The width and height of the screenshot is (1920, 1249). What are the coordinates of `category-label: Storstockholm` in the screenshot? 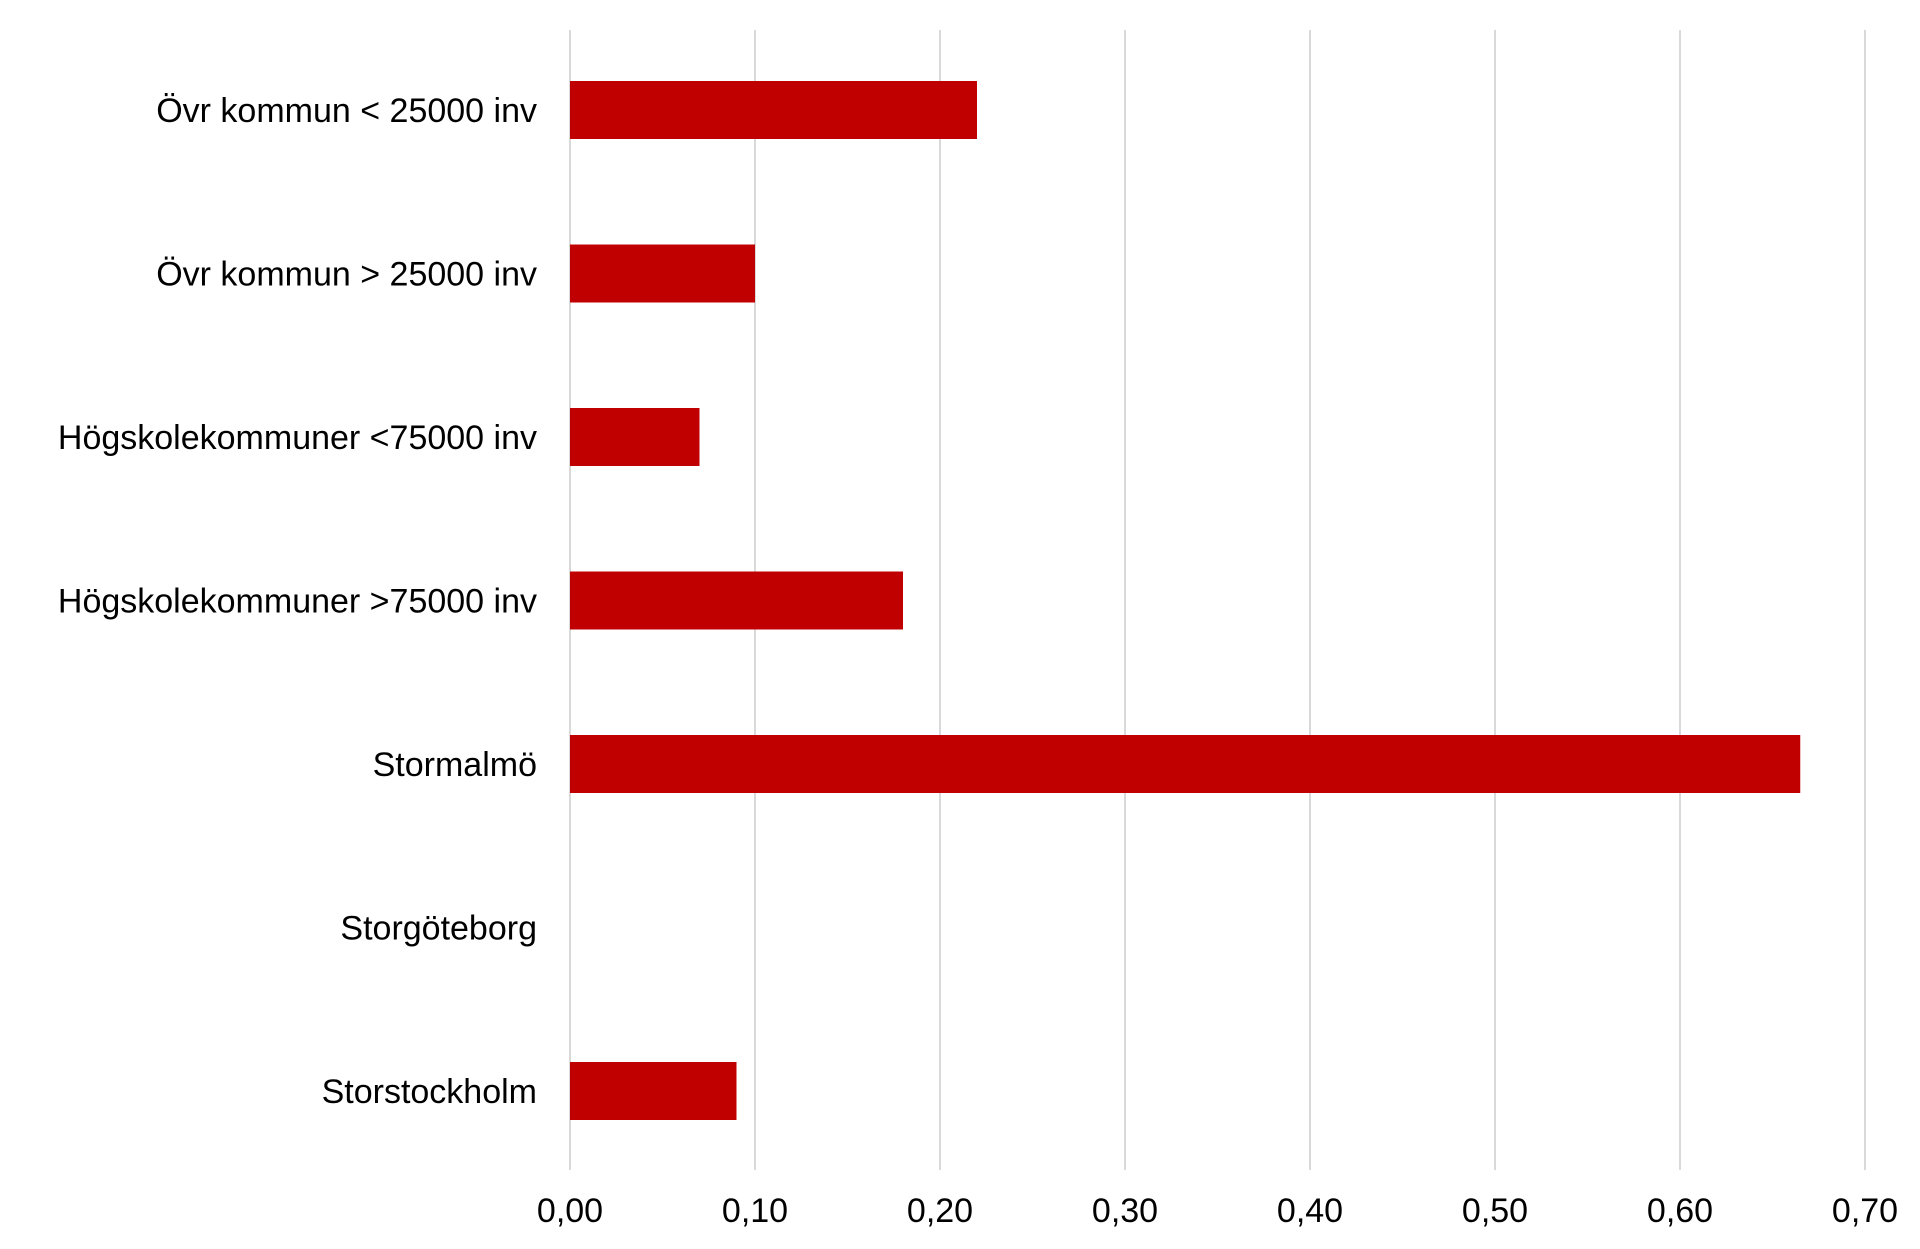 It's located at (429, 1092).